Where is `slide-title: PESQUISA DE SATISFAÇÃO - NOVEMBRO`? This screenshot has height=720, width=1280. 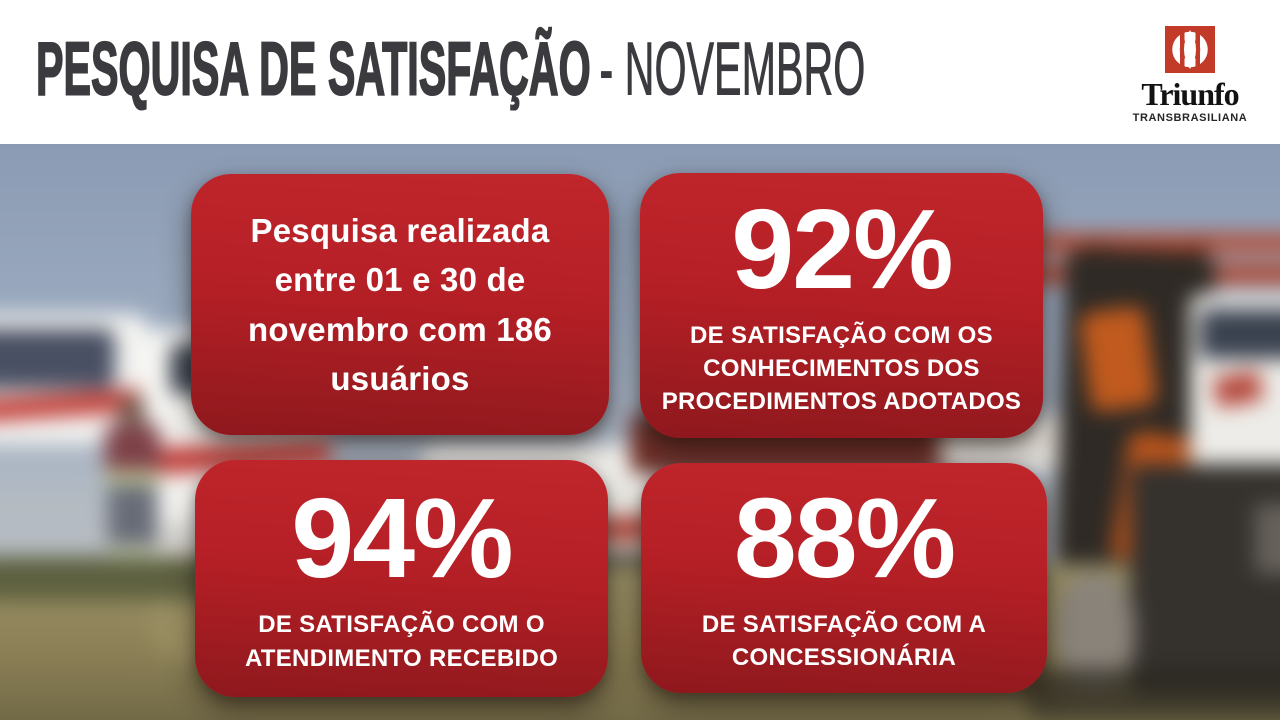
slide-title: PESQUISA DE SATISFAÇÃO - NOVEMBRO is located at coordinates (657, 68).